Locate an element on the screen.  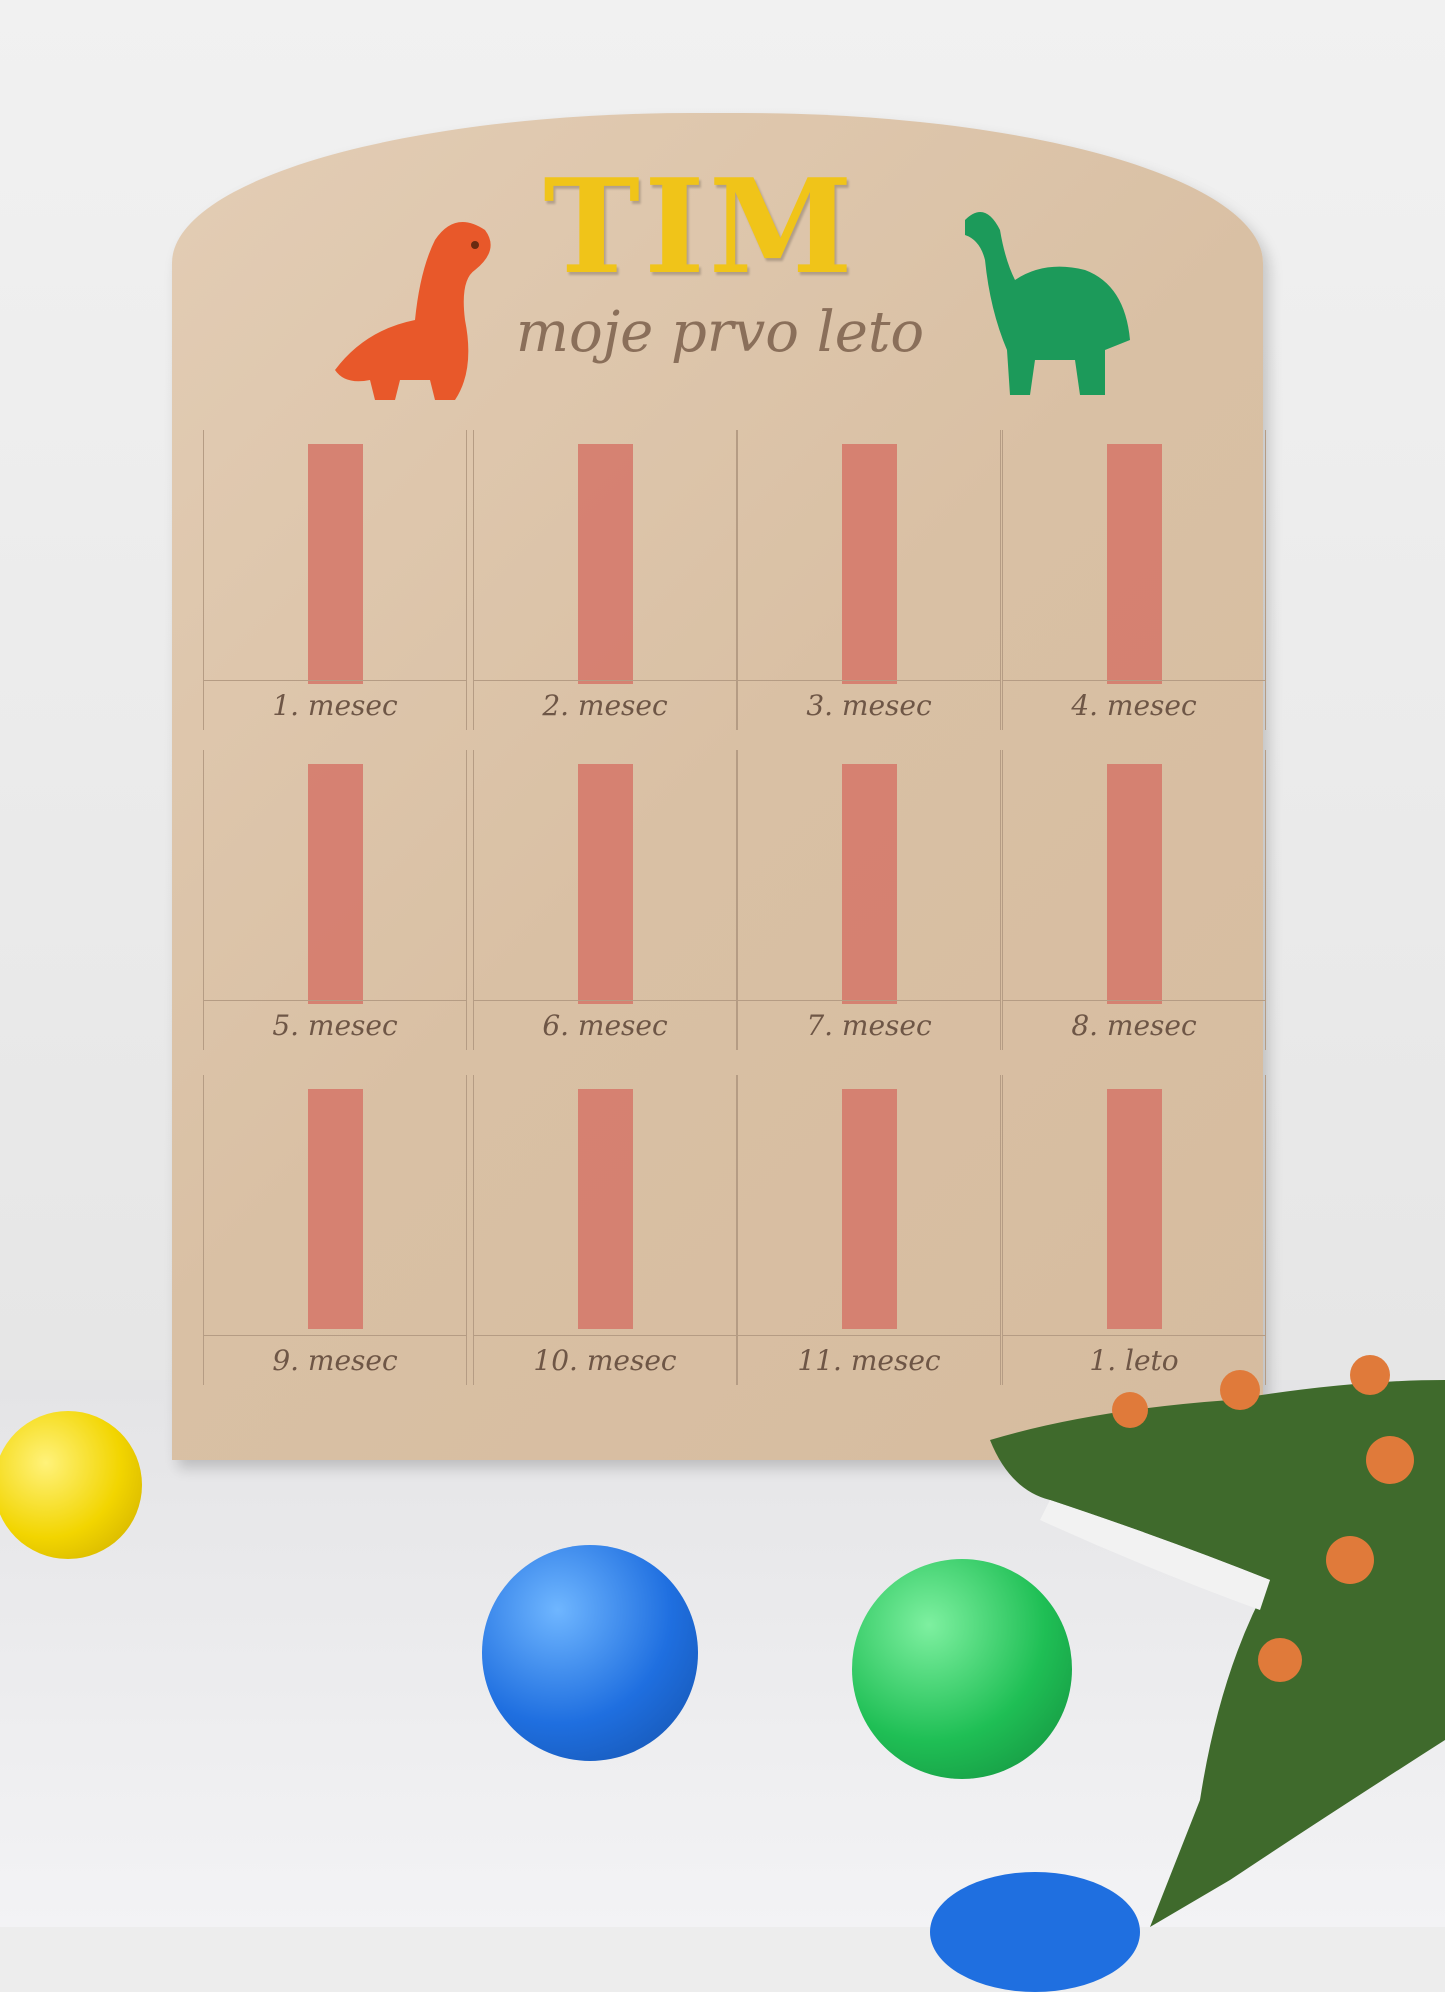
month-label: 2. mesec is located at coordinates (605, 701).